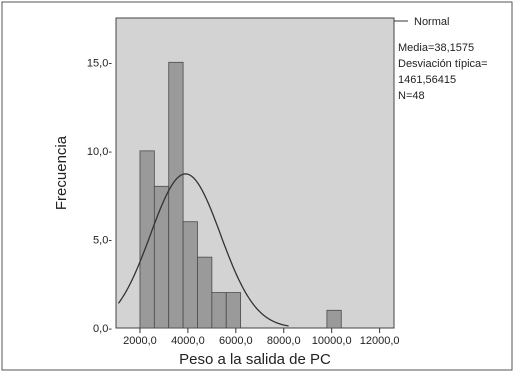  What do you see at coordinates (427, 80) in the screenshot?
I see `stat-sd-value: 1461,56415` at bounding box center [427, 80].